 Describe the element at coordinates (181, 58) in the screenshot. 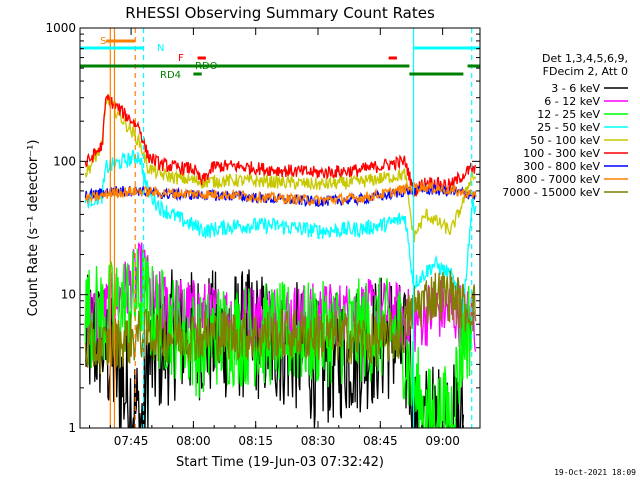

I see `flag-label-f: F` at that location.